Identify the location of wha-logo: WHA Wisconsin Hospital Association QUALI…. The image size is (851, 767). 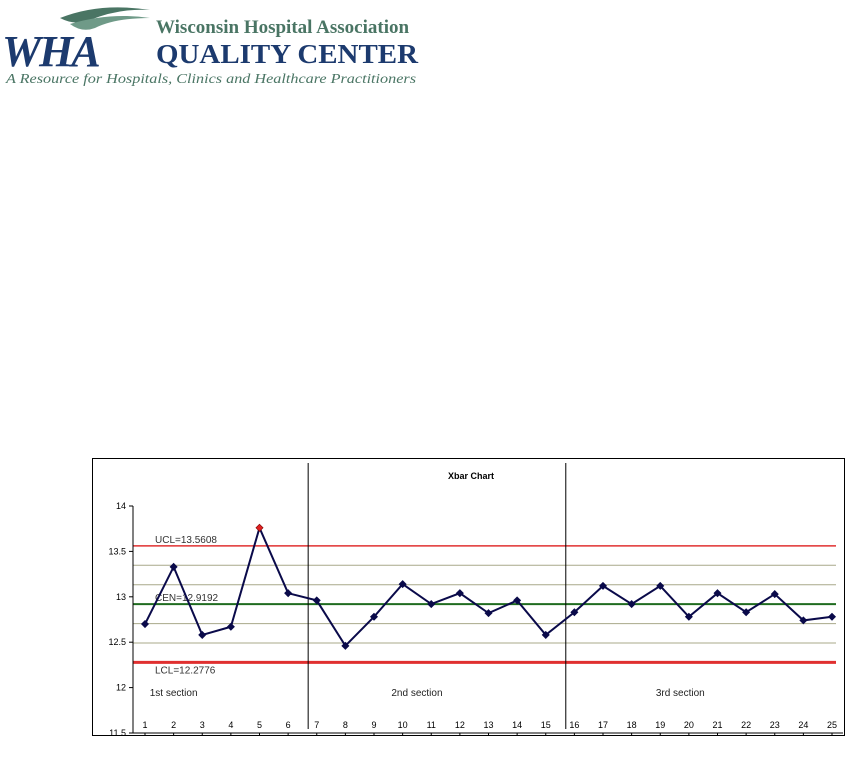
(210, 47).